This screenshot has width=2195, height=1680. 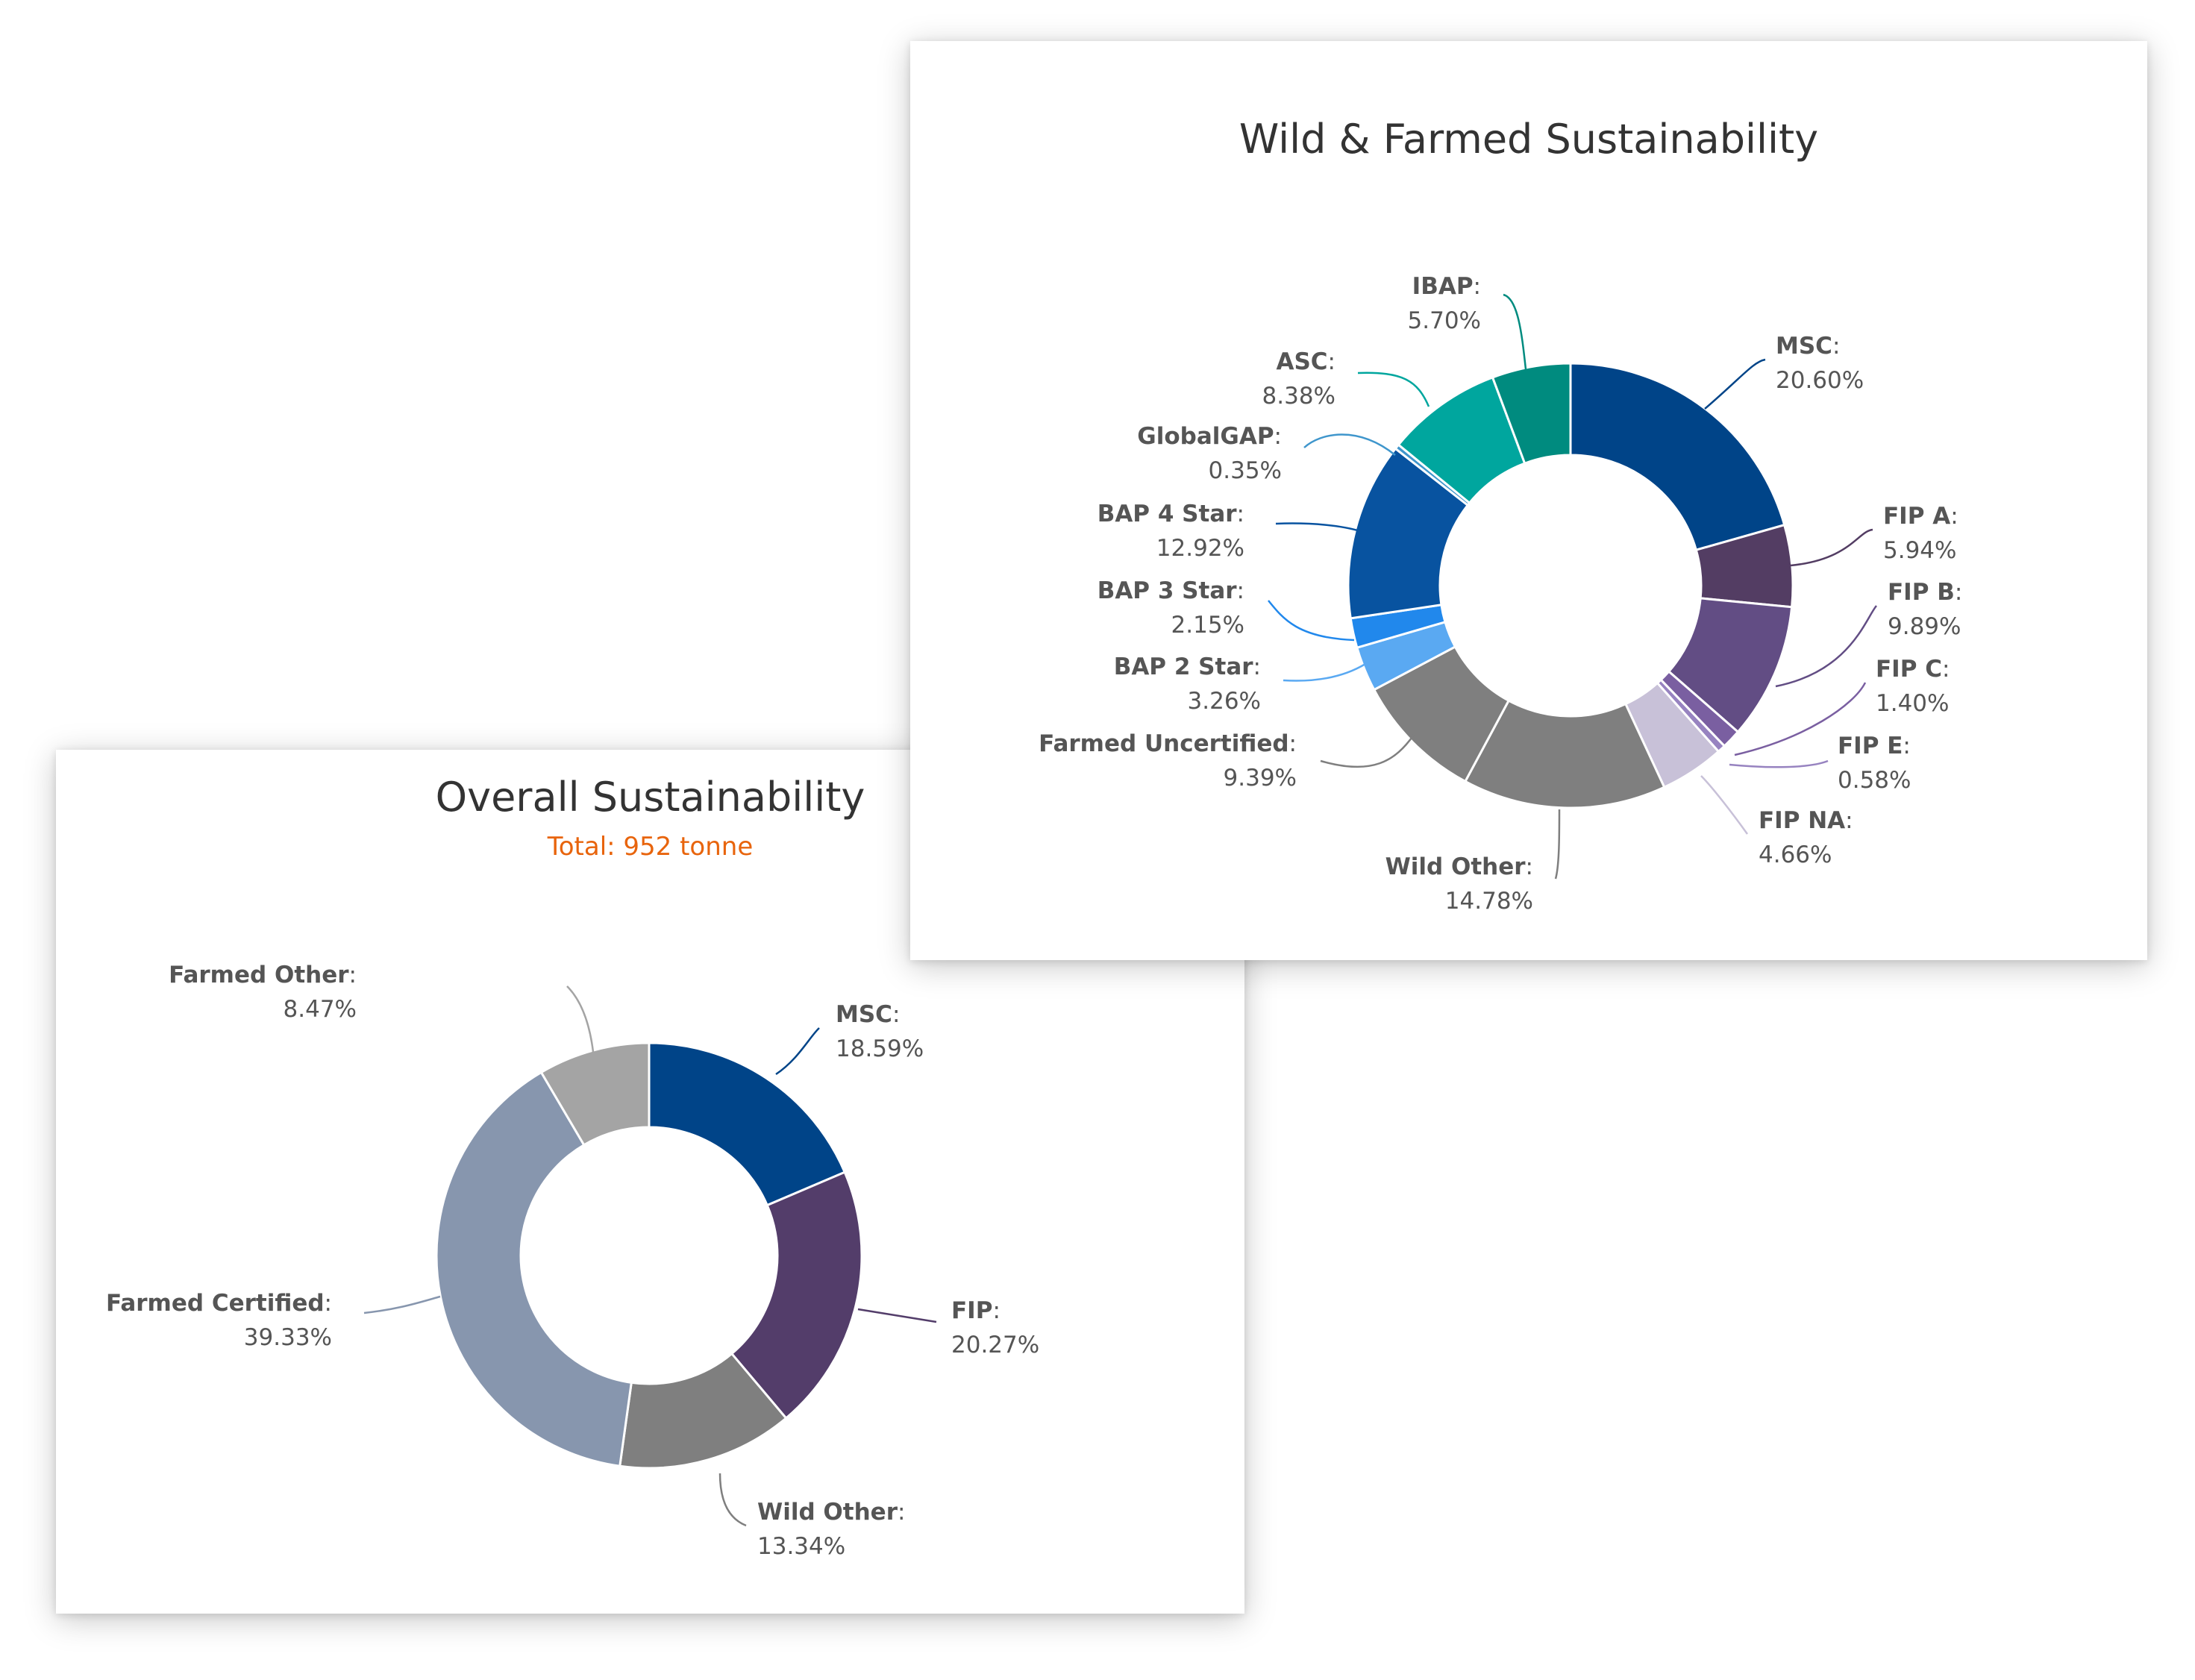 What do you see at coordinates (1800, 719) in the screenshot?
I see `wild-connector-fip-c` at bounding box center [1800, 719].